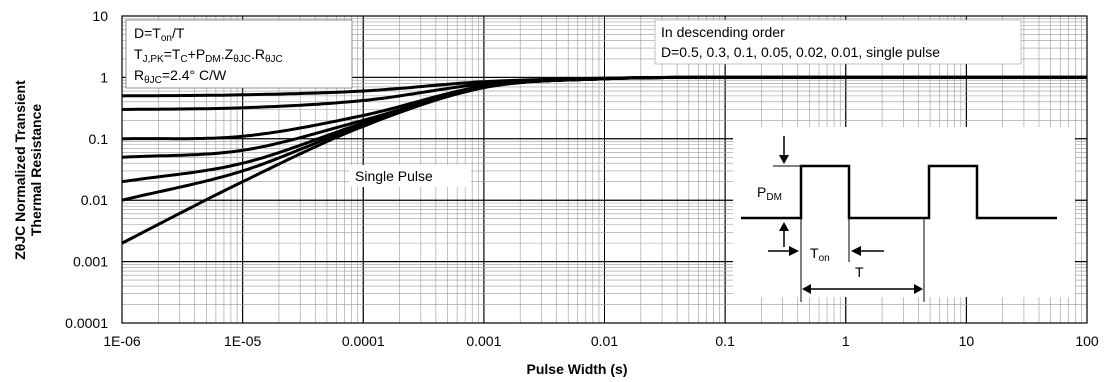 Image resolution: width=1107 pixels, height=382 pixels. Describe the element at coordinates (838, 42) in the screenshot. I see `order-box` at that location.